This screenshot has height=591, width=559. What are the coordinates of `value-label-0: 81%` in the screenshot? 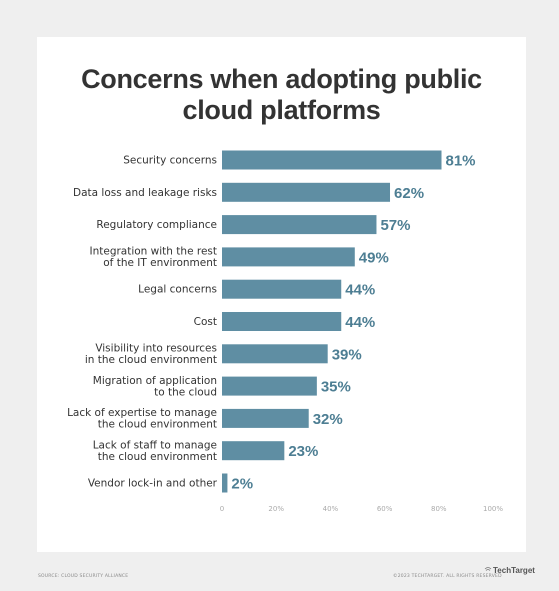 It's located at (461, 161).